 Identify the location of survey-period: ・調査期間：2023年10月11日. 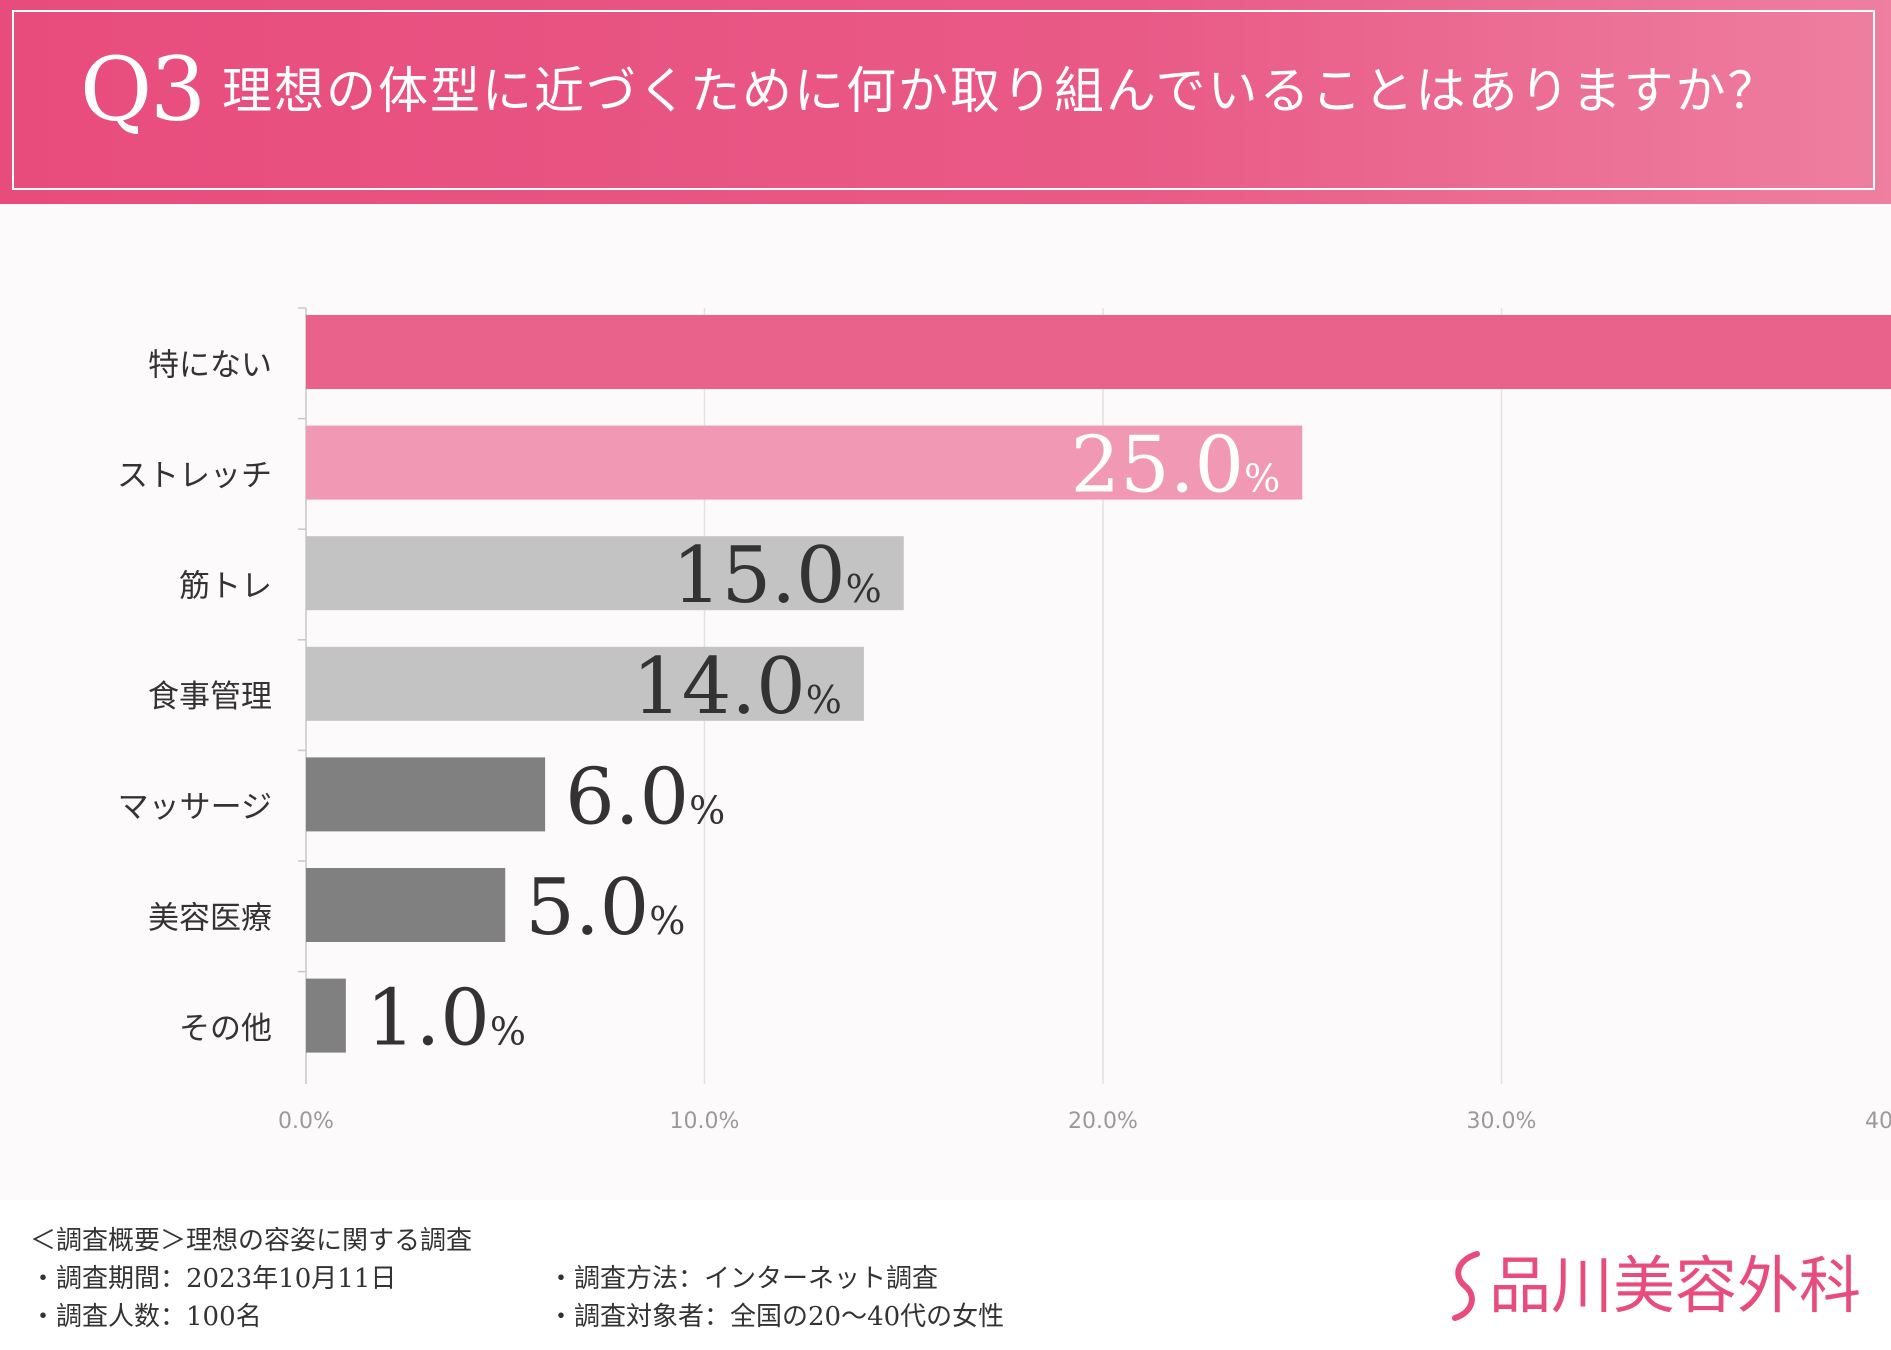
(213, 1279).